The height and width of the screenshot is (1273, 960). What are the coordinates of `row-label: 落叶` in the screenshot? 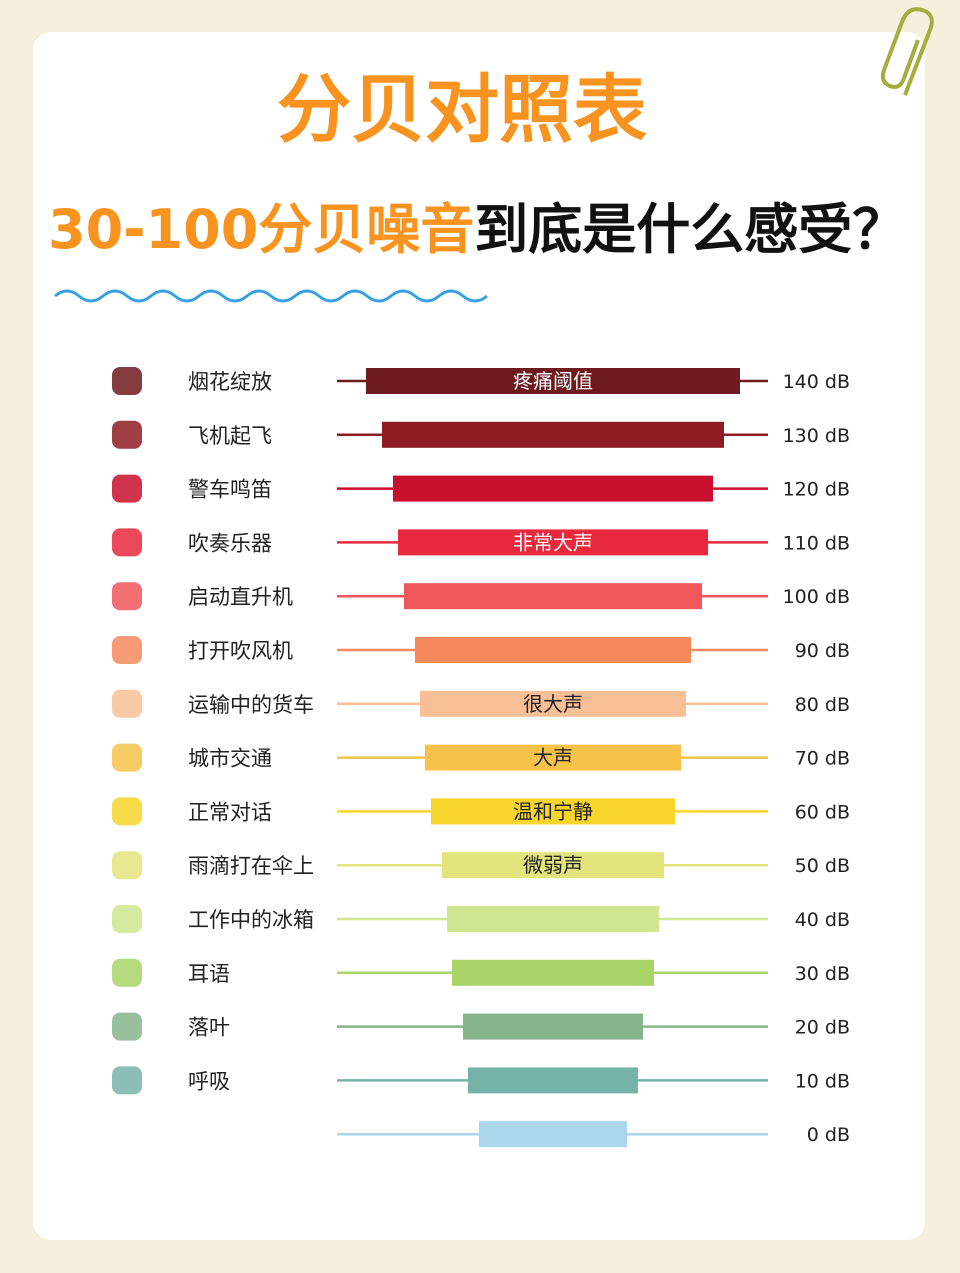 It's located at (209, 1028).